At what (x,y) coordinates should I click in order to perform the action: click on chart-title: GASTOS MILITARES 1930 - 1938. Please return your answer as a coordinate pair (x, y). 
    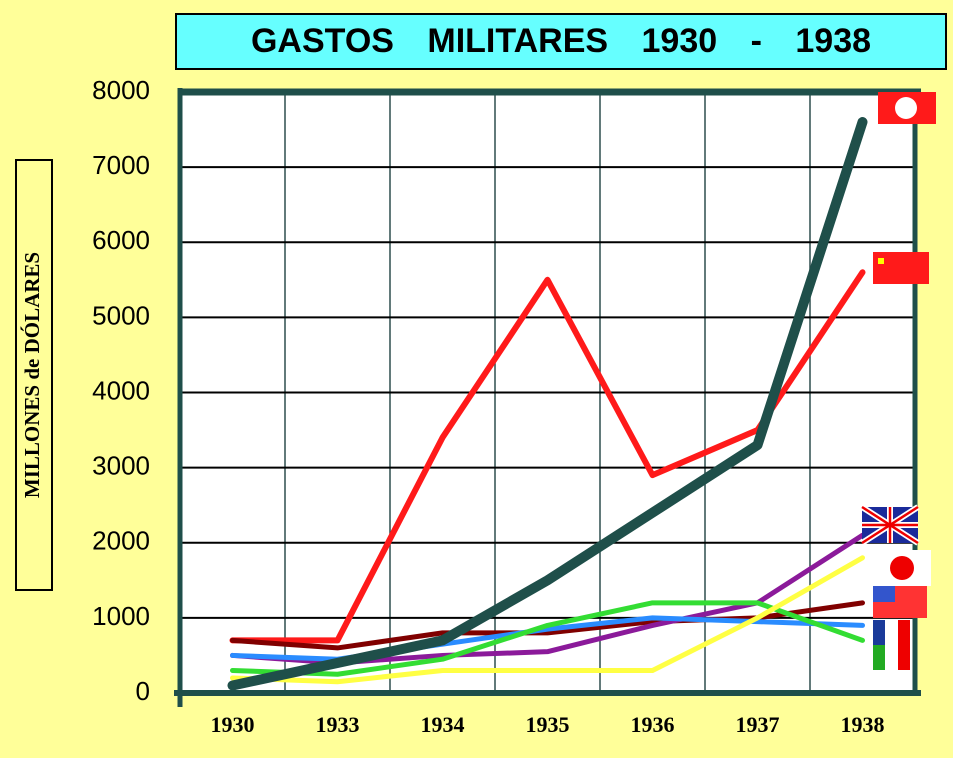
    Looking at the image, I should click on (561, 41).